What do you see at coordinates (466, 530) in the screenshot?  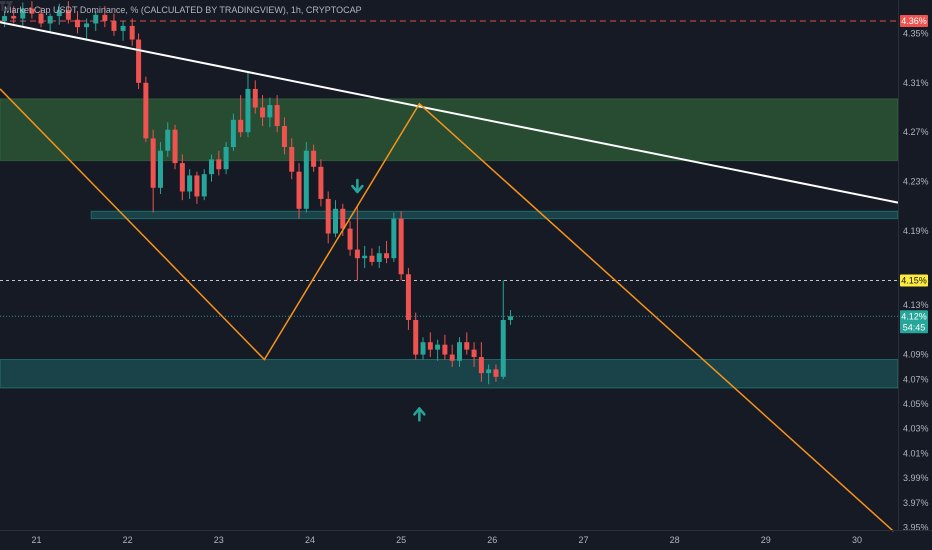 I see `time-axis-separator` at bounding box center [466, 530].